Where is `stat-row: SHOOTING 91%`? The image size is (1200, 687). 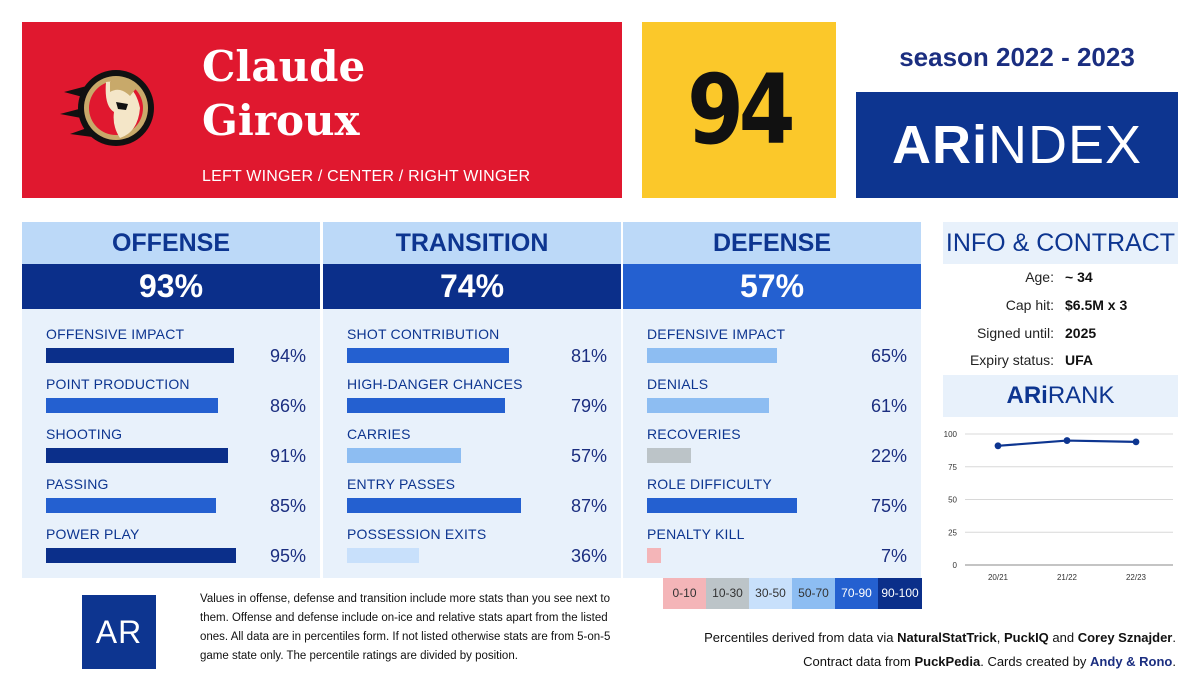
stat-row: SHOOTING 91% is located at coordinates (176, 451).